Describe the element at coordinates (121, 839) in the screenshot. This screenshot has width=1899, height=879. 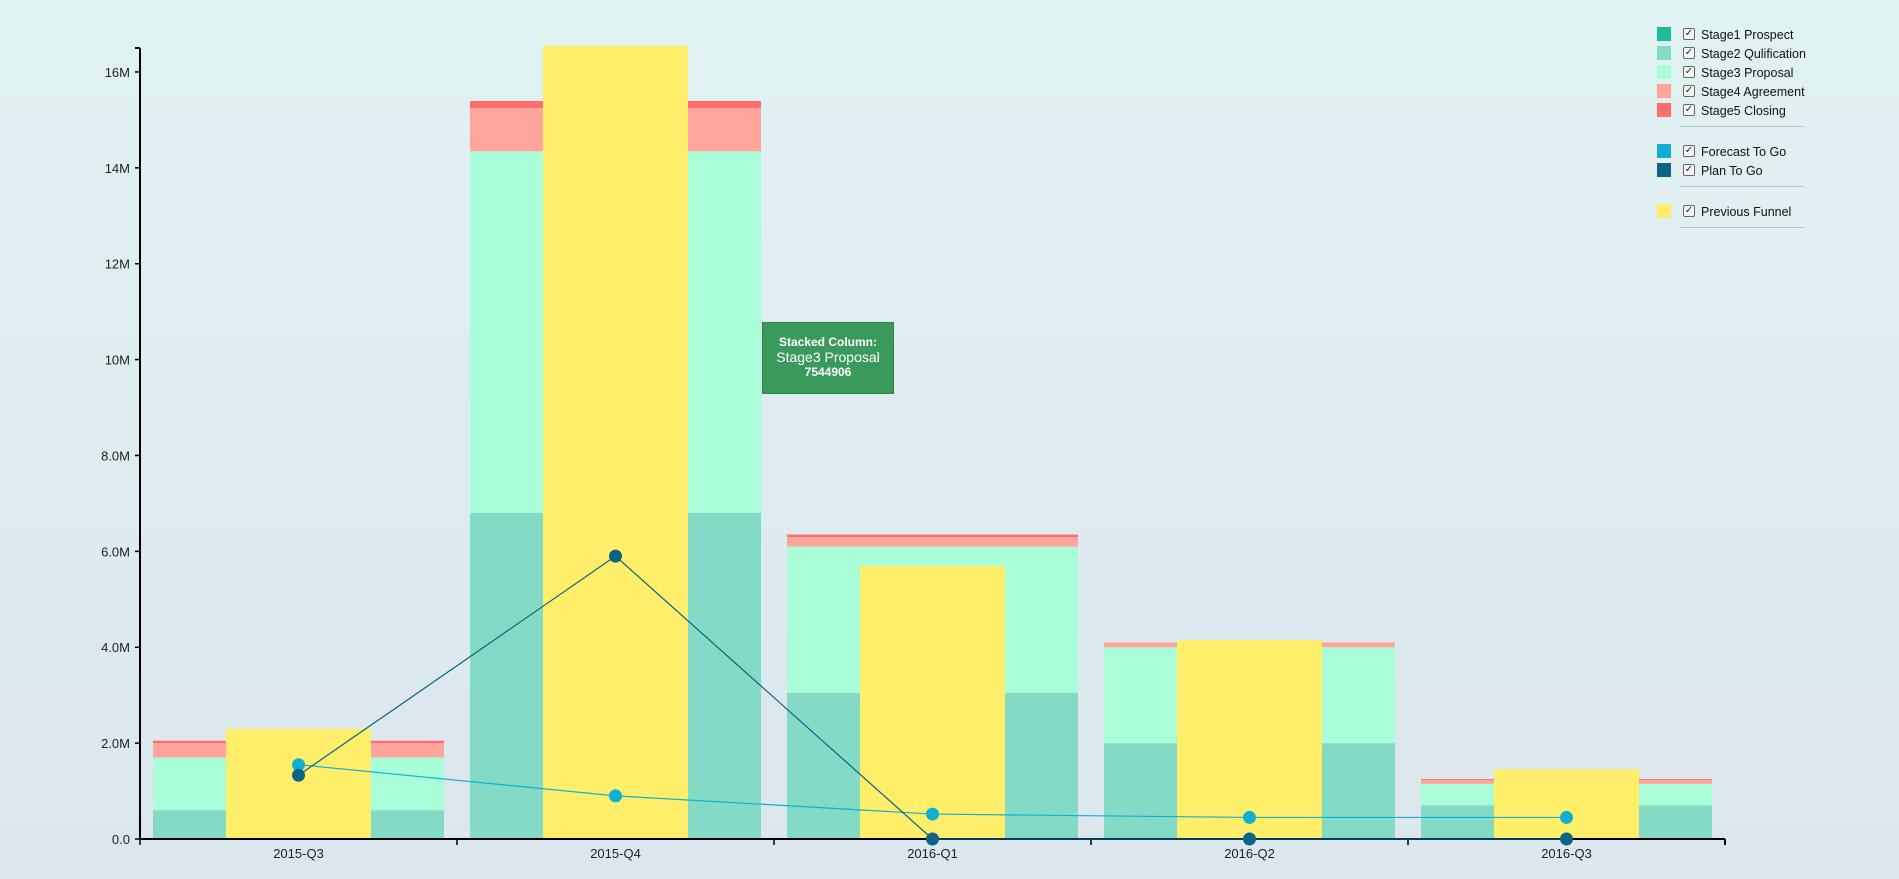
I see `y-tick-label: 0.0` at that location.